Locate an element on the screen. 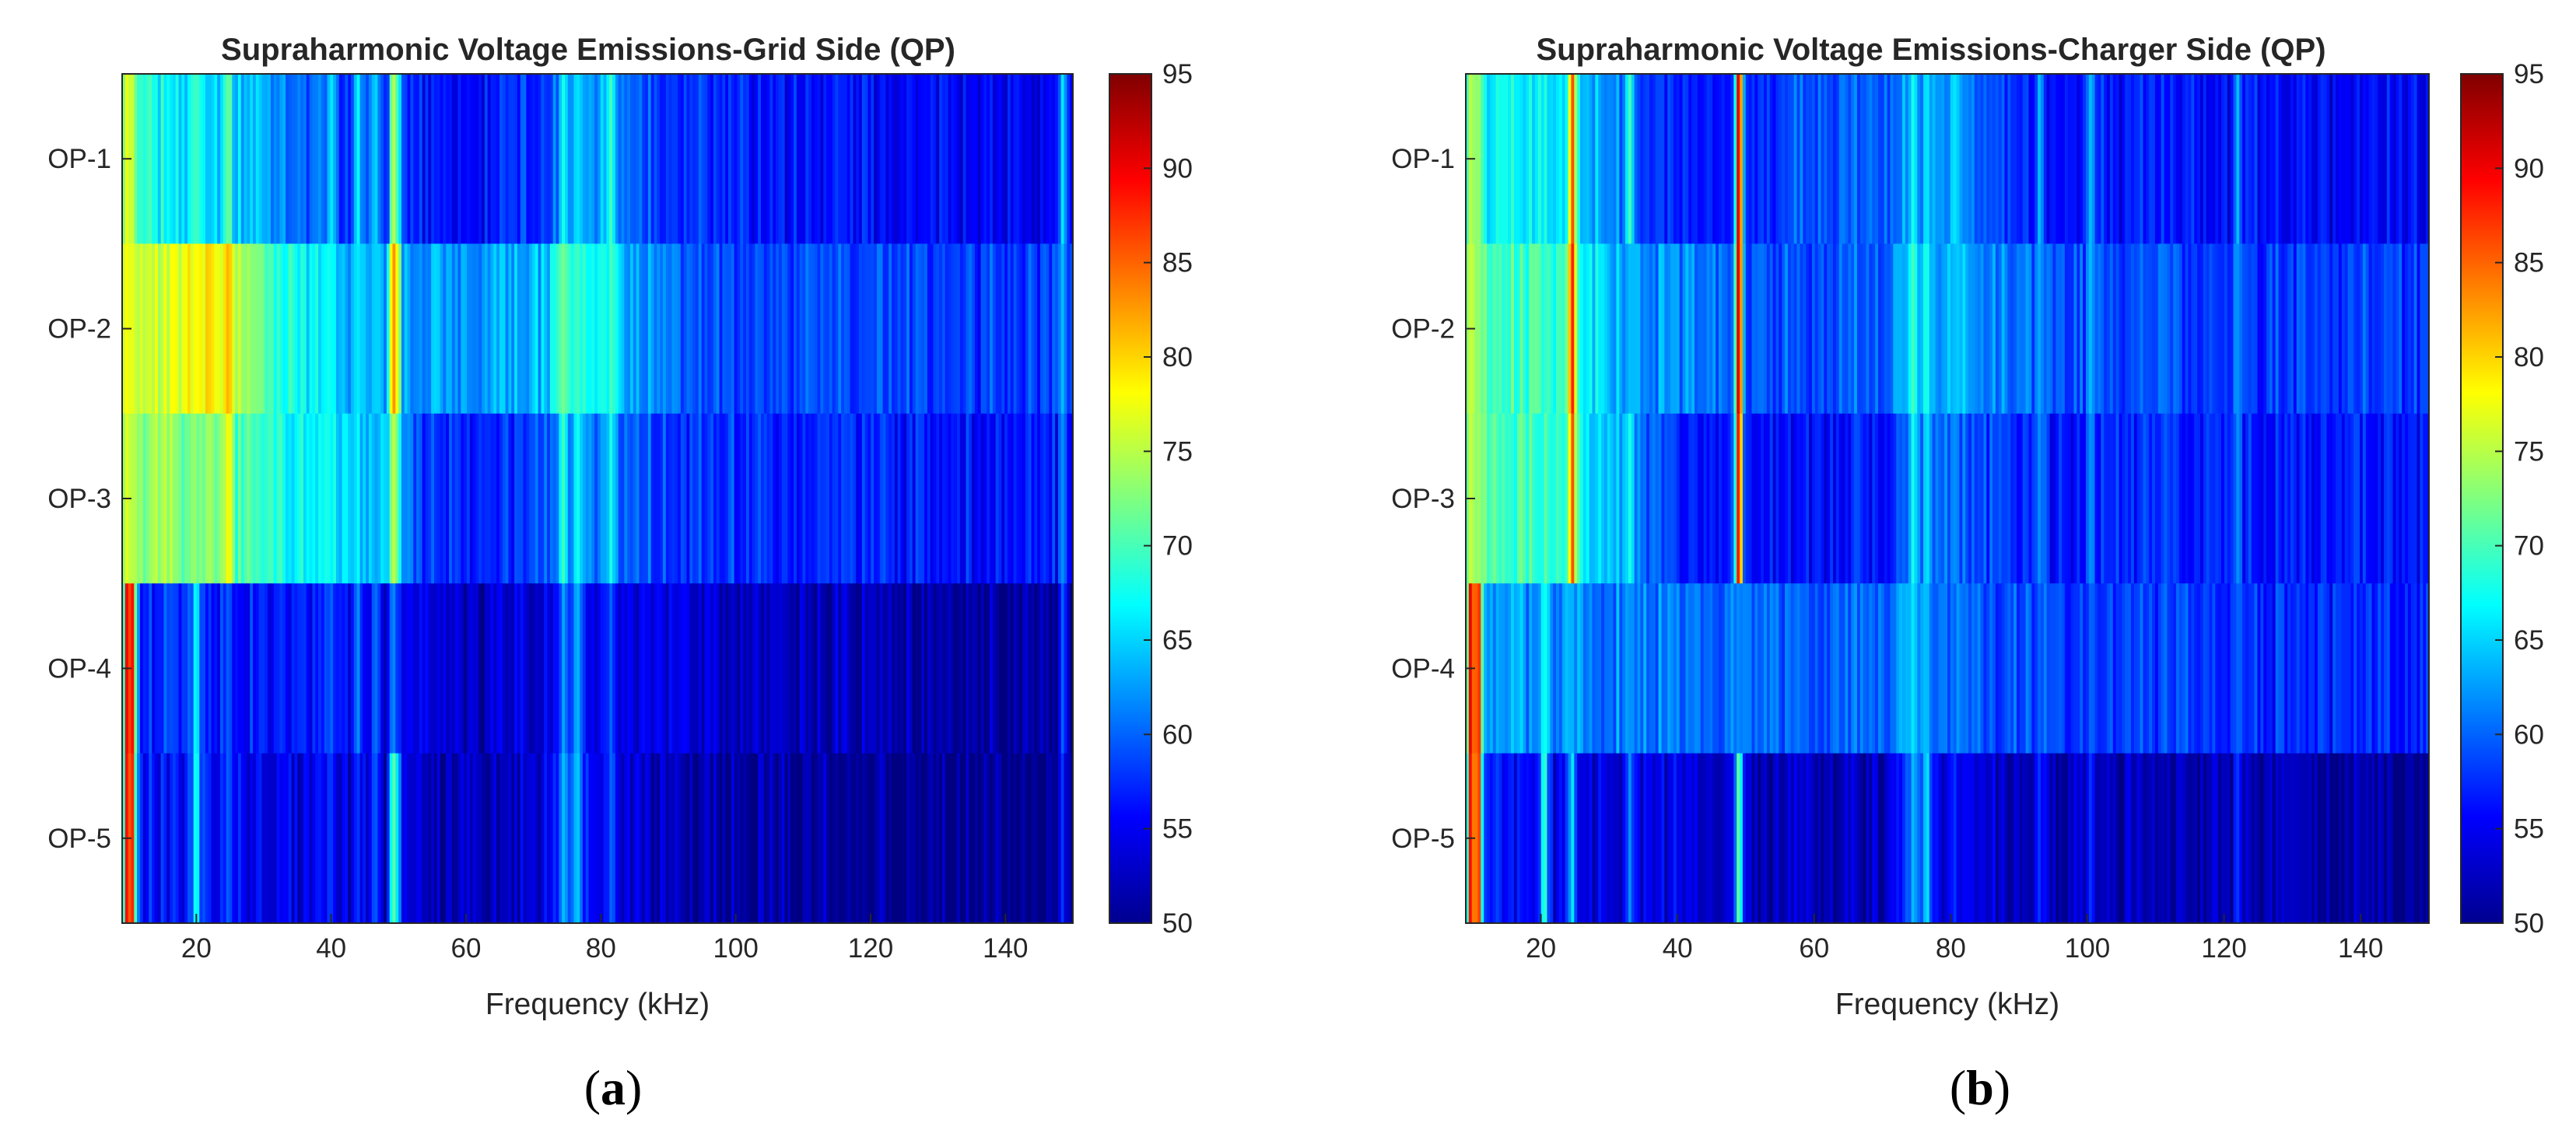 Image resolution: width=2576 pixels, height=1137 pixels. x-tick-label: 20 is located at coordinates (197, 948).